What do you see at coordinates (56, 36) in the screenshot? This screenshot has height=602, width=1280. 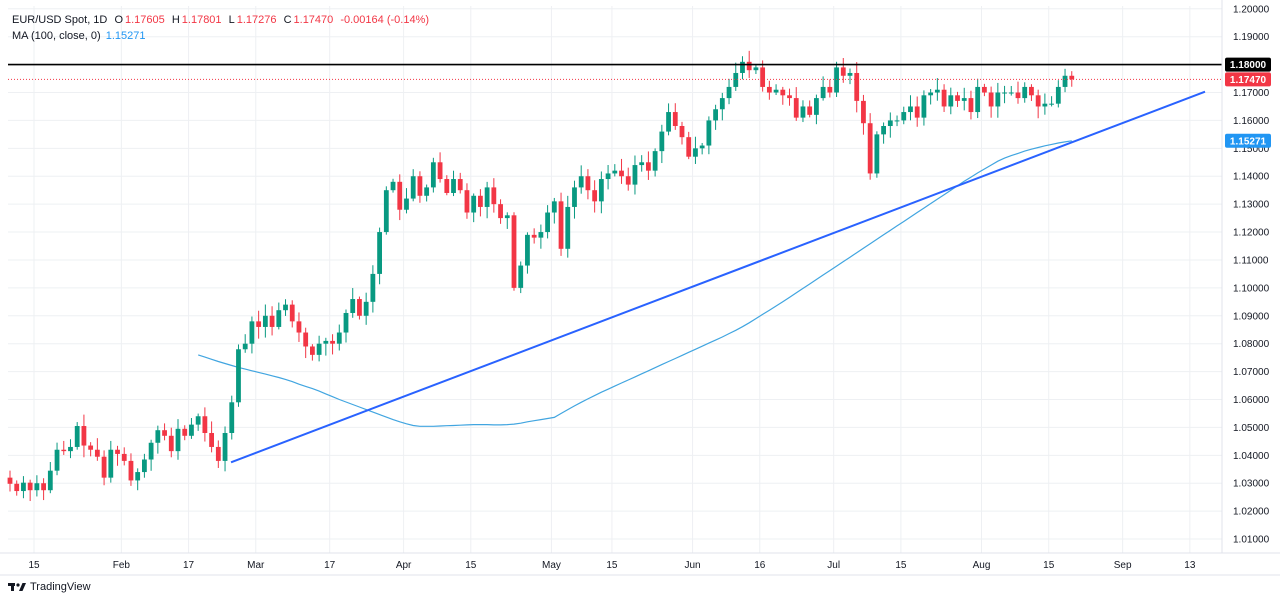 I see `ma-label: MA (100, close, 0)` at bounding box center [56, 36].